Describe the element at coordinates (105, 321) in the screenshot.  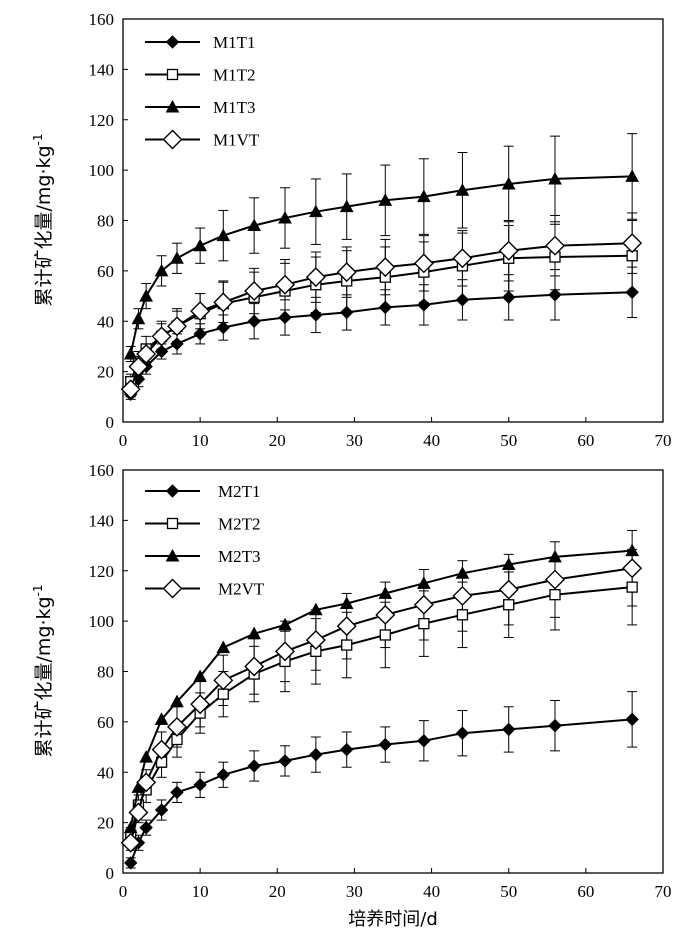
I see `y-tick-label: 40` at that location.